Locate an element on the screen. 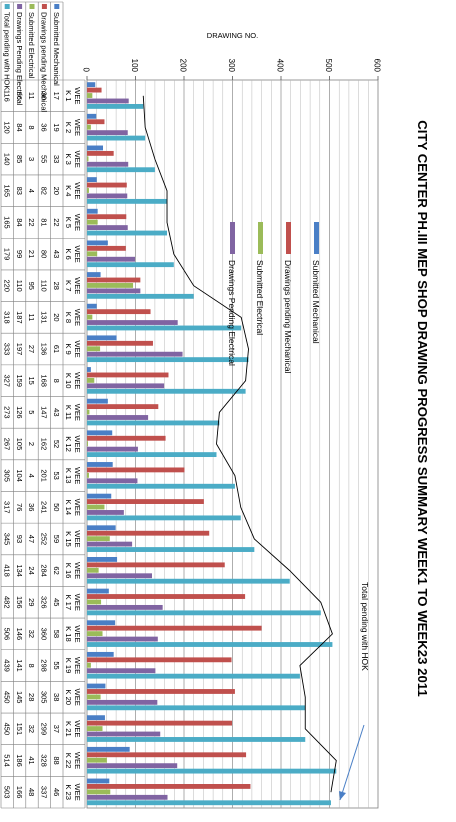 Image resolution: width=456 pixels, height=822 pixels. category-label: K 4 is located at coordinates (68, 190).